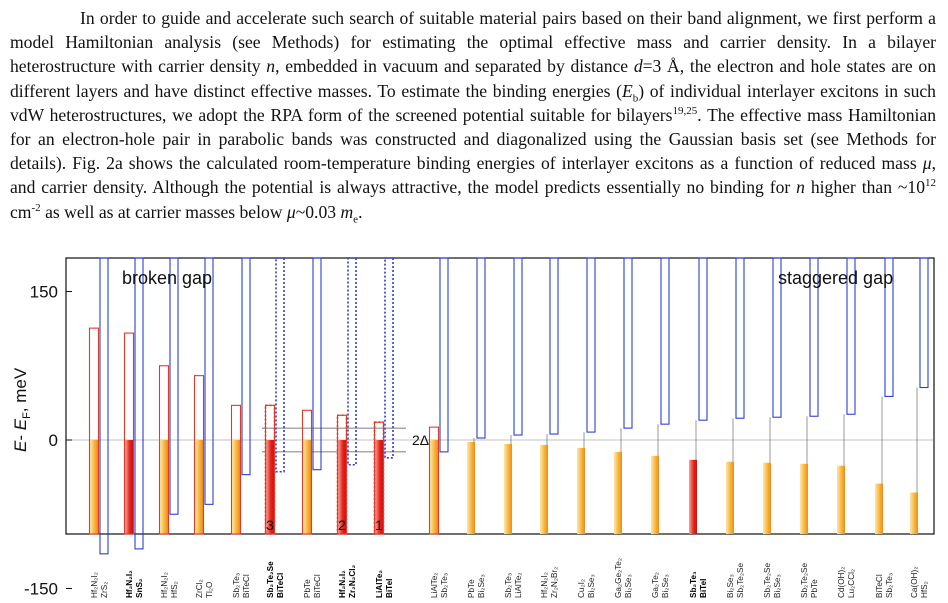 The height and width of the screenshot is (603, 948). Describe the element at coordinates (36, 207) in the screenshot. I see `superscript-minus2: -2` at that location.